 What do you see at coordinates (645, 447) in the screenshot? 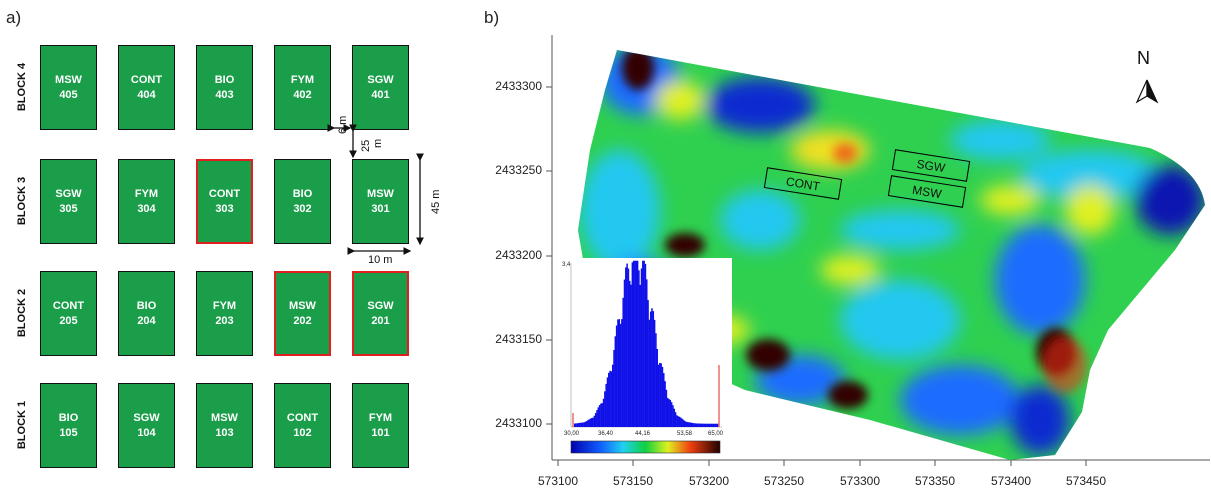
I see `color-scale-bar` at bounding box center [645, 447].